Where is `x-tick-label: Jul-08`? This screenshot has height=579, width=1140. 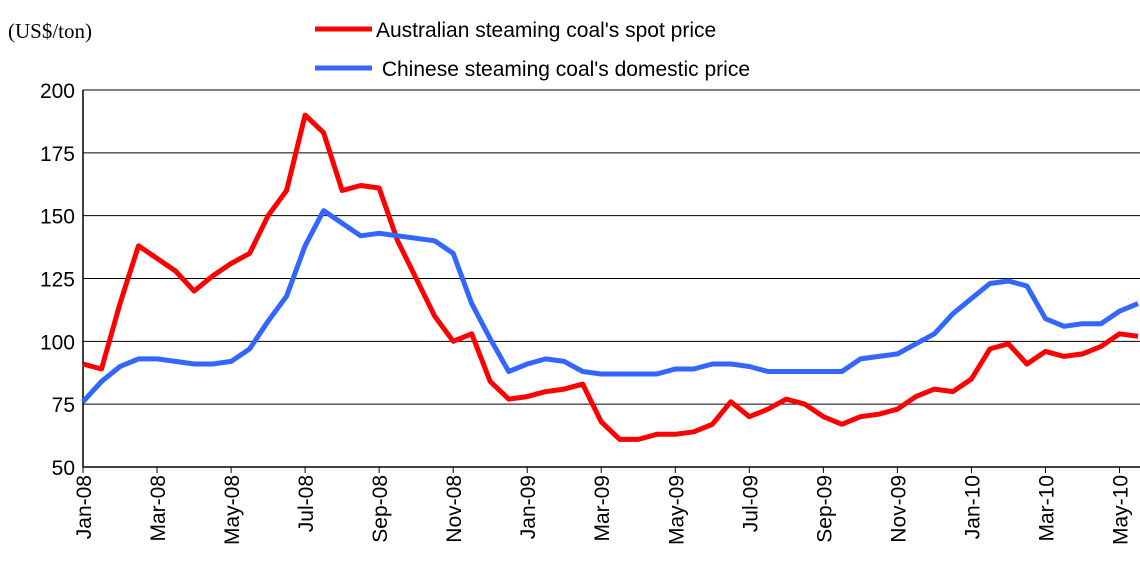
x-tick-label: Jul-08 is located at coordinates (306, 503).